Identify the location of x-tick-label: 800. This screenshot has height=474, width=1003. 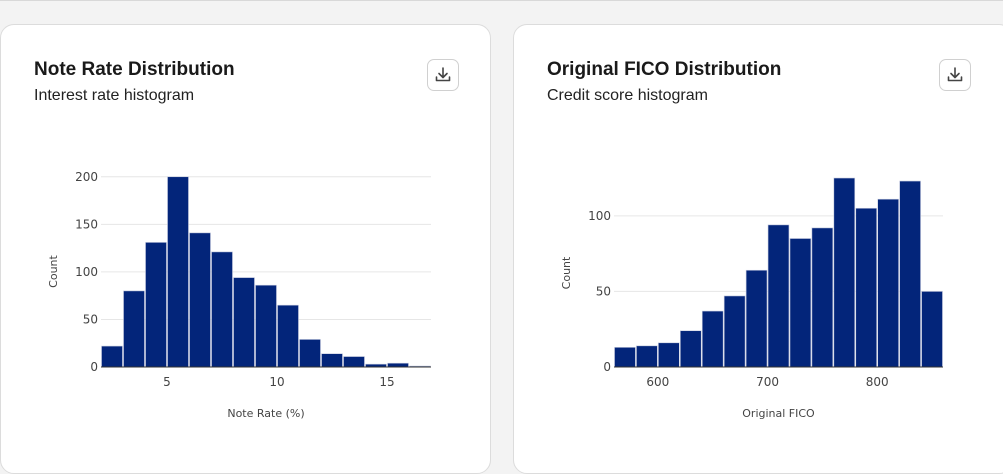
(877, 382).